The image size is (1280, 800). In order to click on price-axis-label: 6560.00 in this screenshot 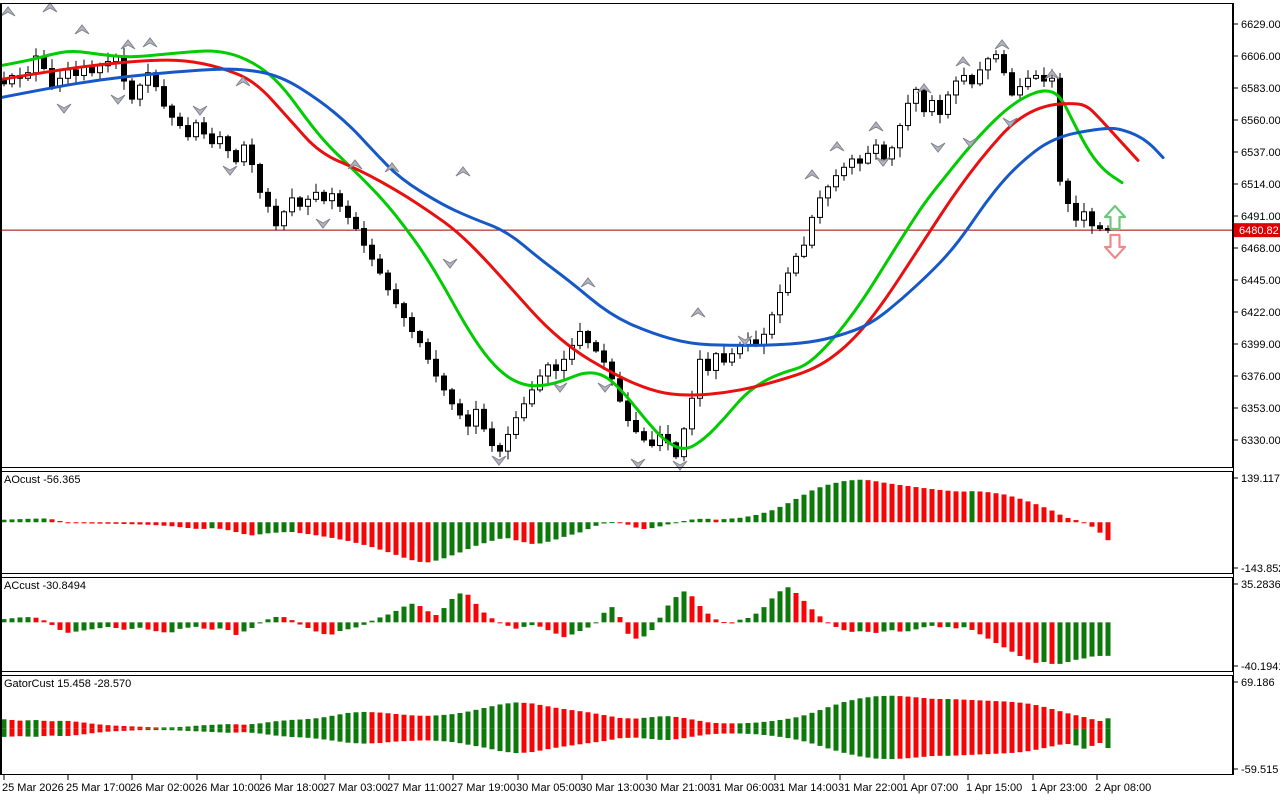, I will do `click(1260, 121)`.